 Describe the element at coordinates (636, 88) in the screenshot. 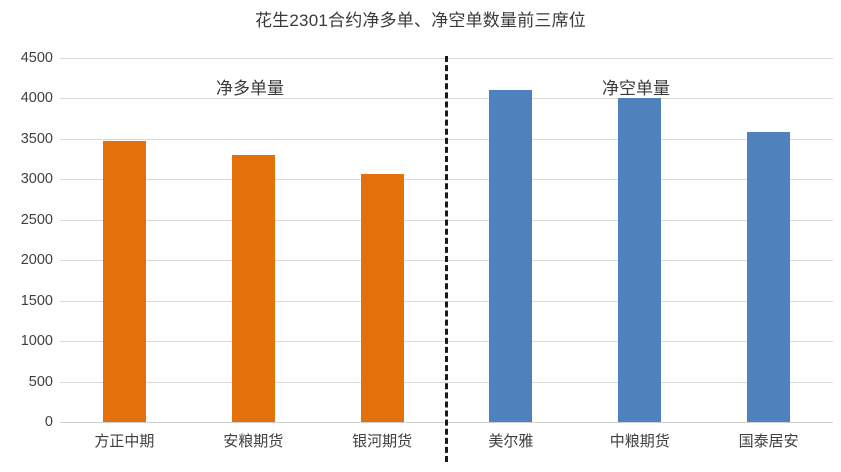

I see `annotation-net-short: 净空单量` at that location.